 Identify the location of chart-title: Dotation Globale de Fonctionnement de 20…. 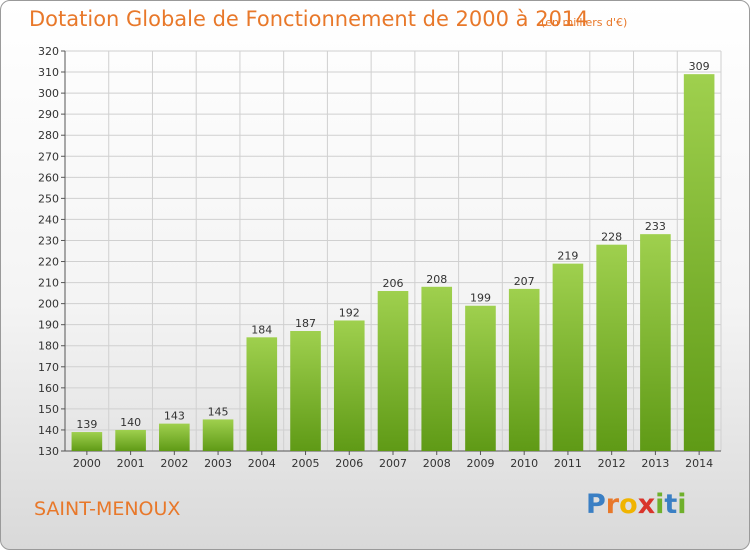
(309, 19).